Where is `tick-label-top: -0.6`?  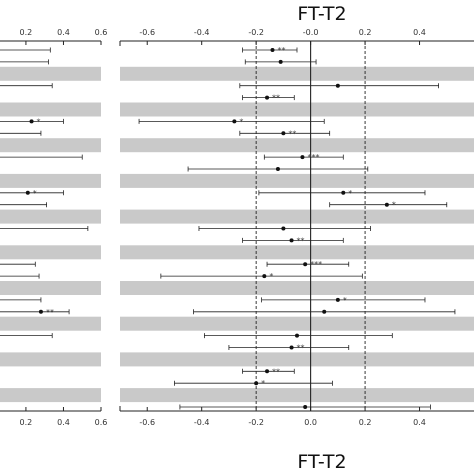
tick-label-top: -0.6 is located at coordinates (147, 32).